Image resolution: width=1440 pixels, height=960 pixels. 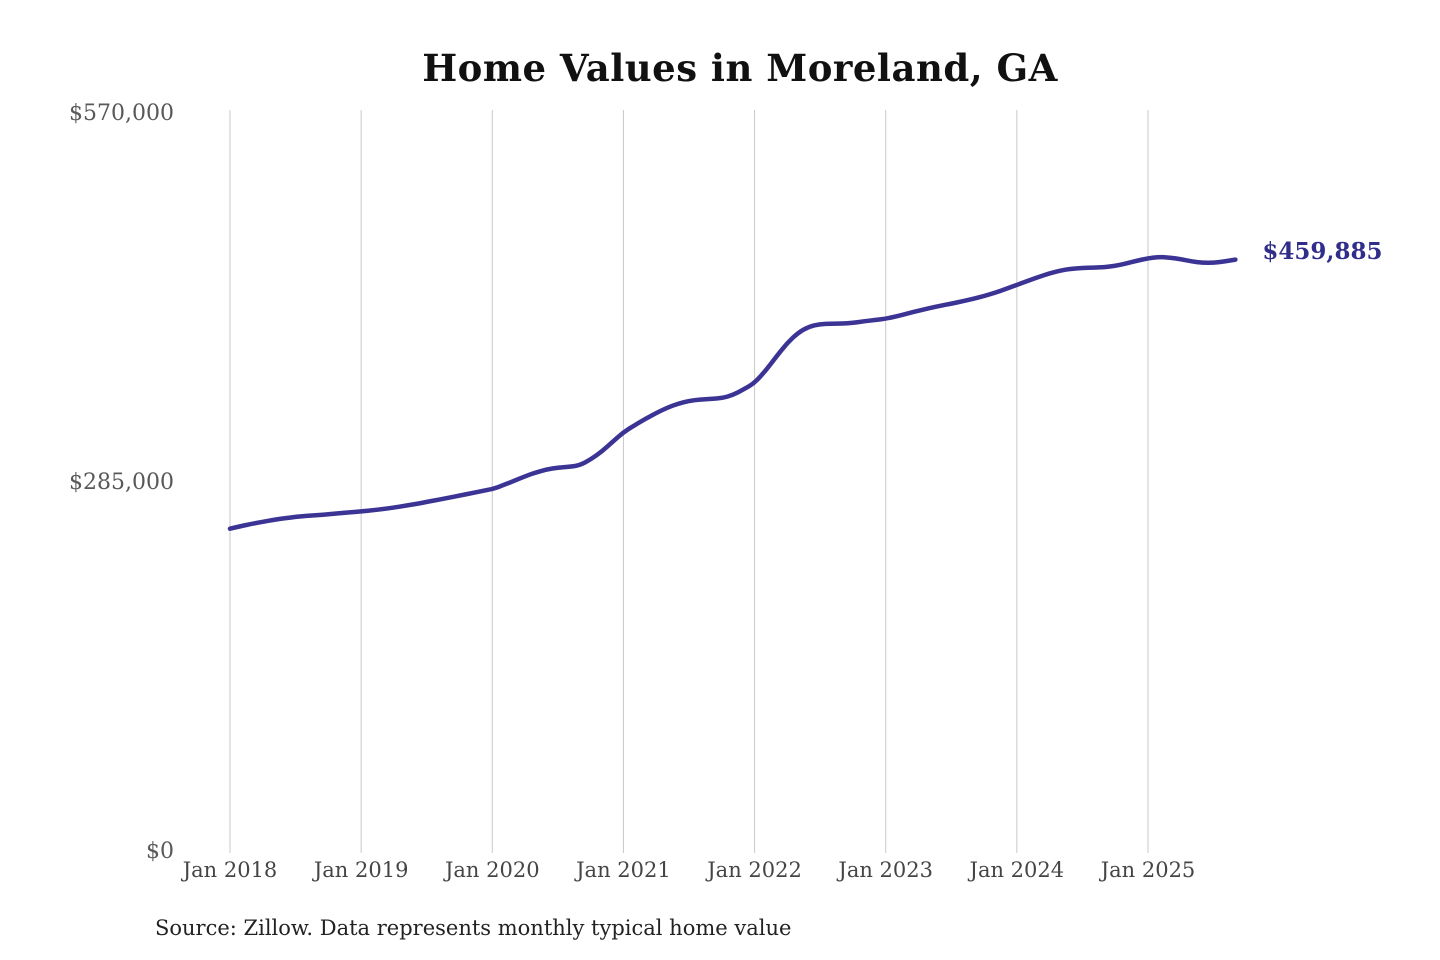 What do you see at coordinates (1017, 870) in the screenshot?
I see `x-tick-label: Jan 2024` at bounding box center [1017, 870].